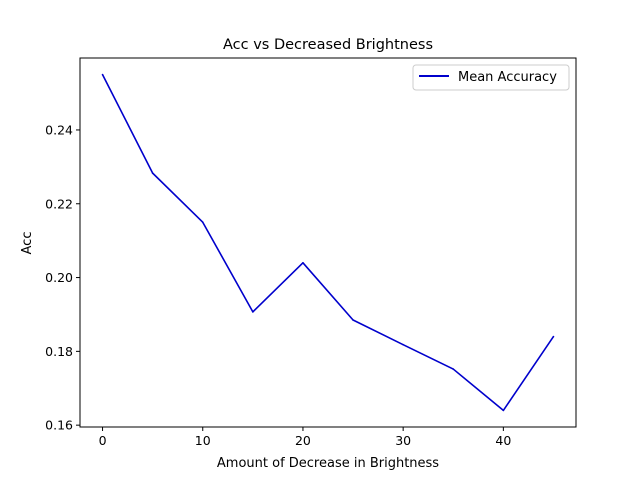 This screenshot has width=640, height=480. I want to click on legend: Mean Accuracy, so click(491, 77).